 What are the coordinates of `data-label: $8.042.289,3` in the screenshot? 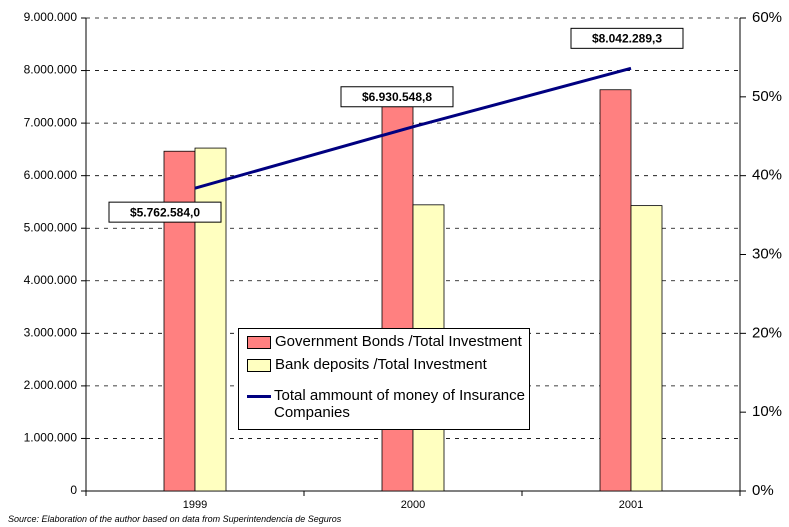 It's located at (627, 38).